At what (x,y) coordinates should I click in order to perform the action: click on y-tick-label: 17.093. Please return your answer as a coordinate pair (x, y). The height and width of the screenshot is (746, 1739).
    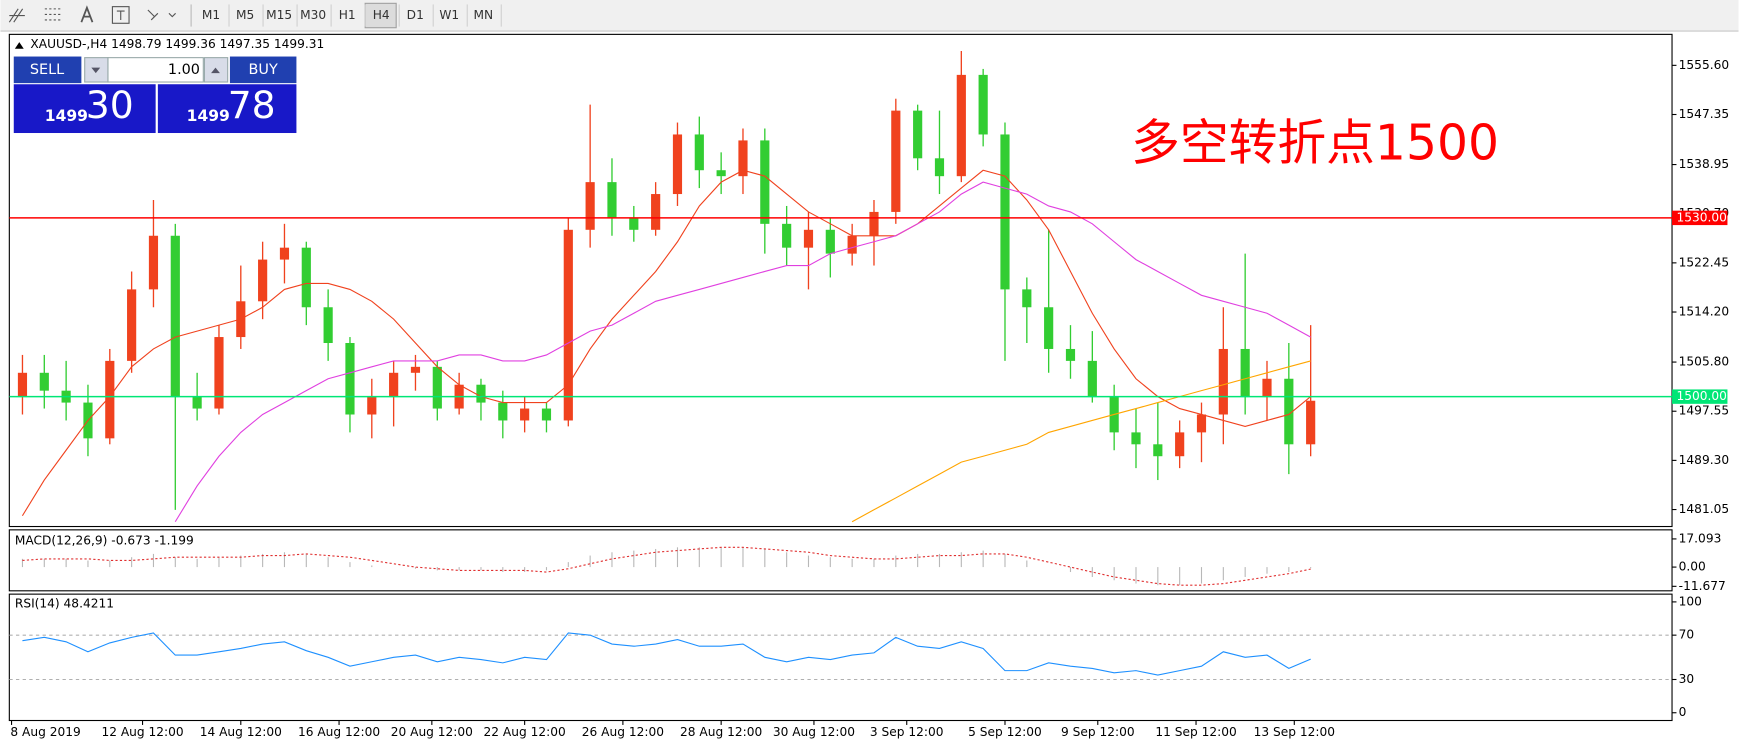
    Looking at the image, I should click on (1700, 538).